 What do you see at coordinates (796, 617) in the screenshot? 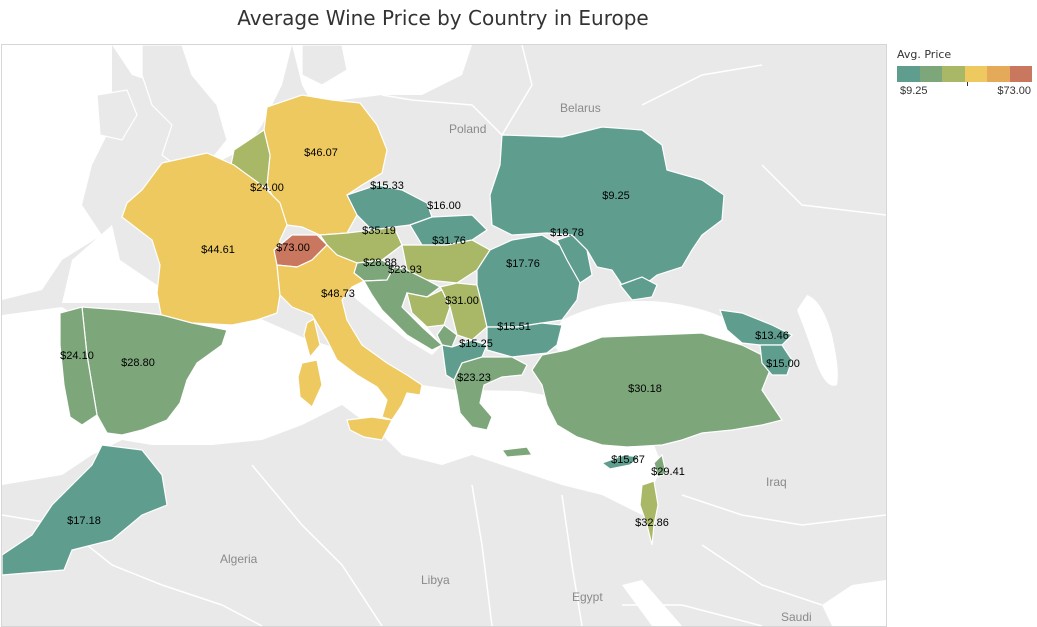
I see `label-saudi: Saudi` at bounding box center [796, 617].